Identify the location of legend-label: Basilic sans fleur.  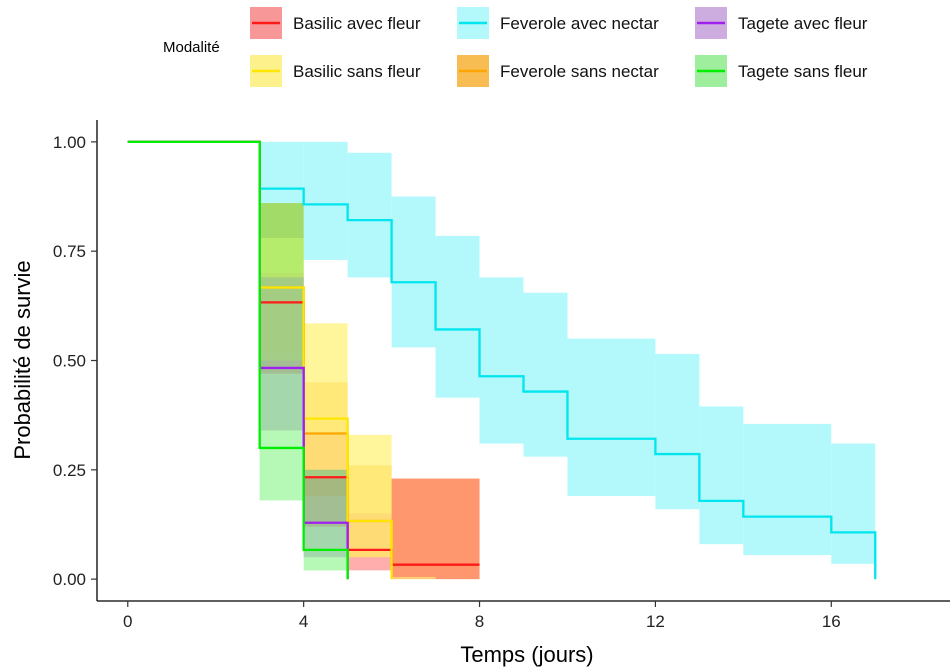
(357, 71).